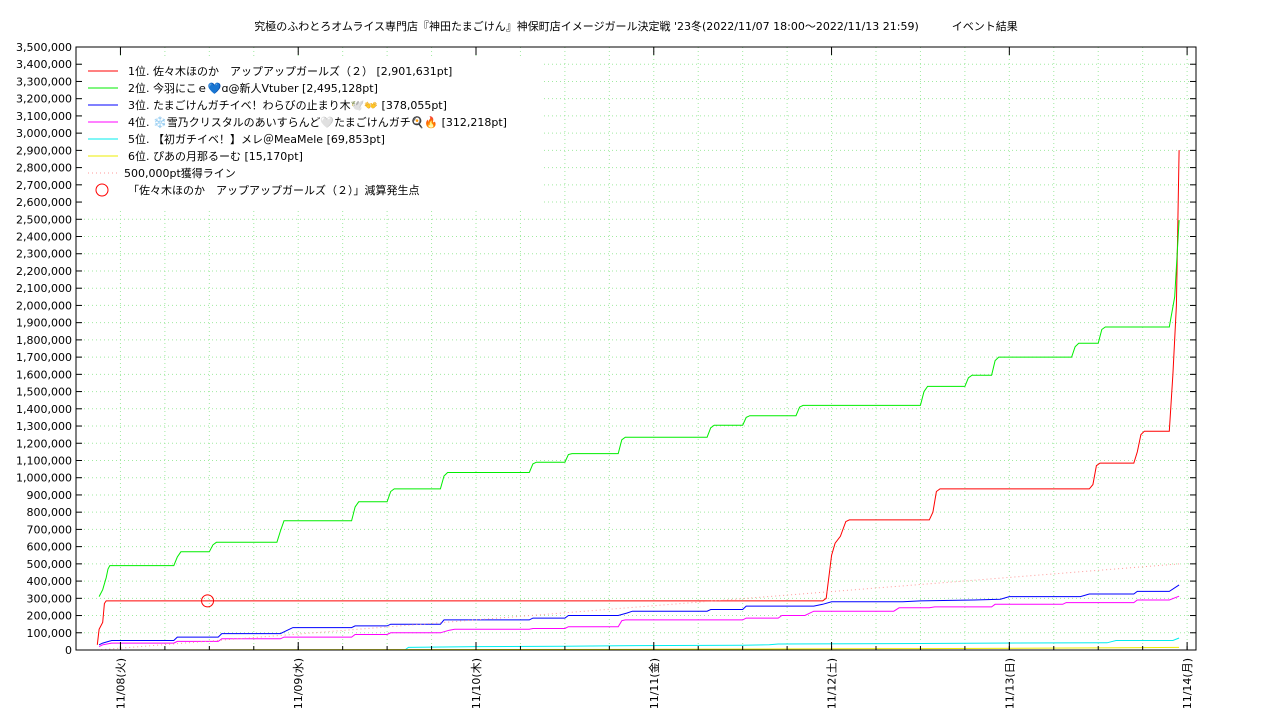 The height and width of the screenshot is (720, 1280). Describe the element at coordinates (180, 173) in the screenshot. I see `legend-label: 500,000pt獲得ライン` at that location.